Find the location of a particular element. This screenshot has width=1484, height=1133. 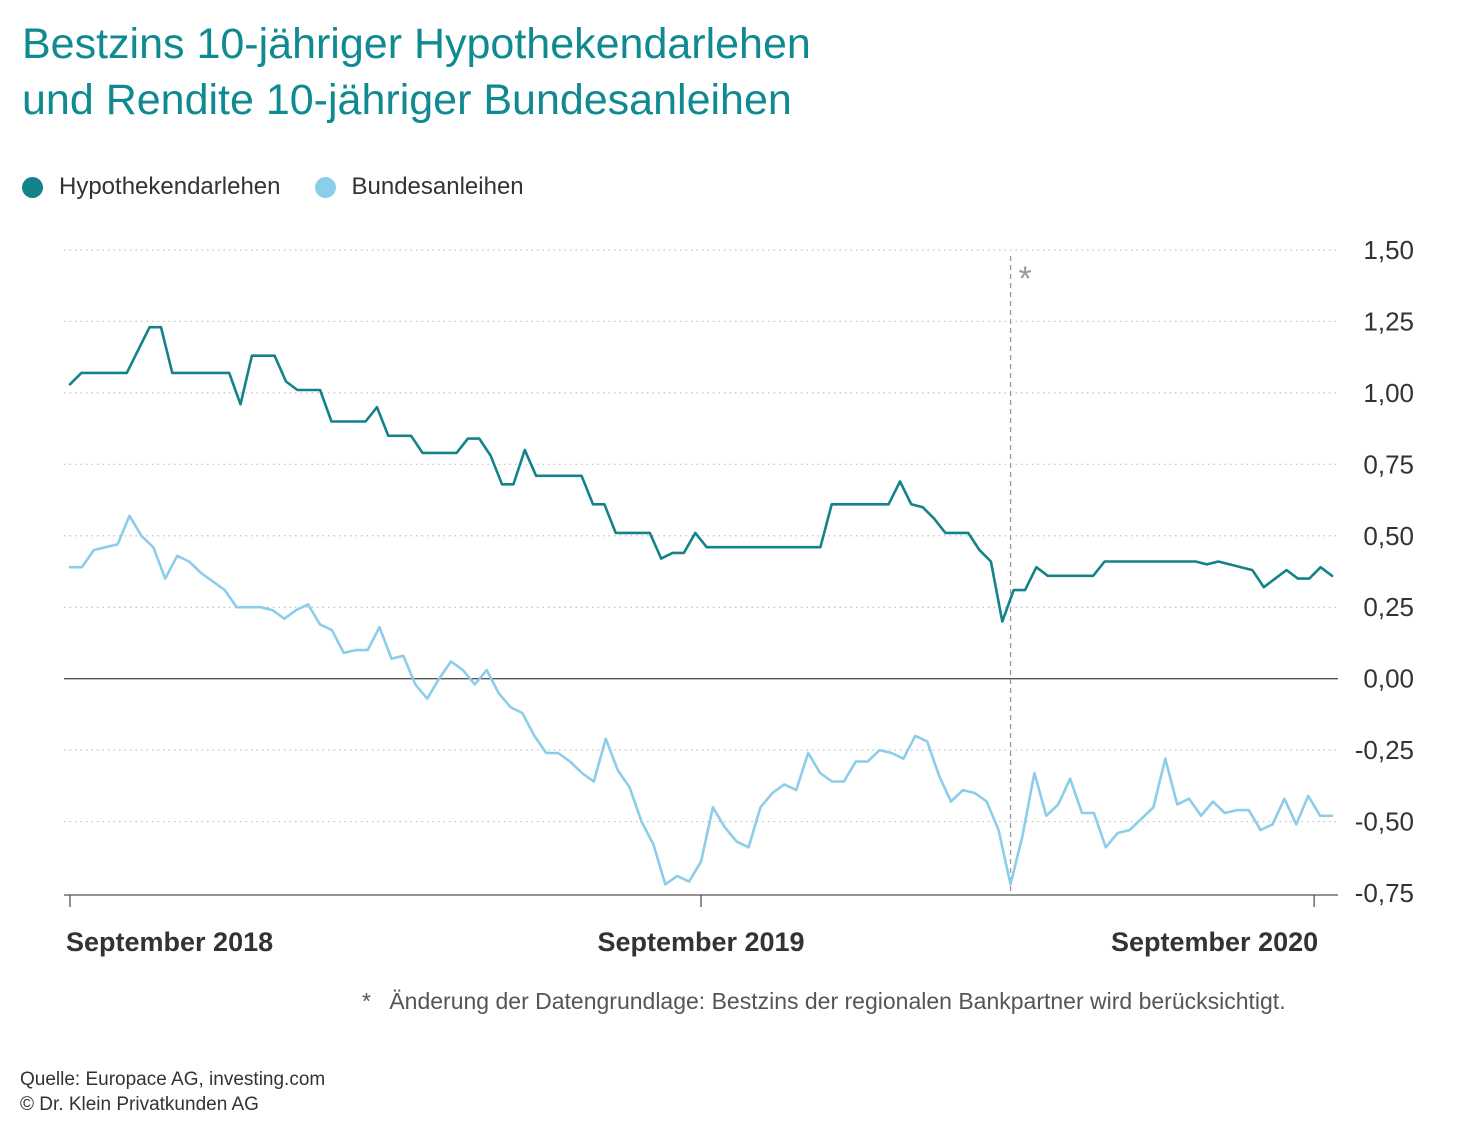

chart-title-line-2: und Rendite 10-jähriger Bundesanleihen is located at coordinates (407, 100).